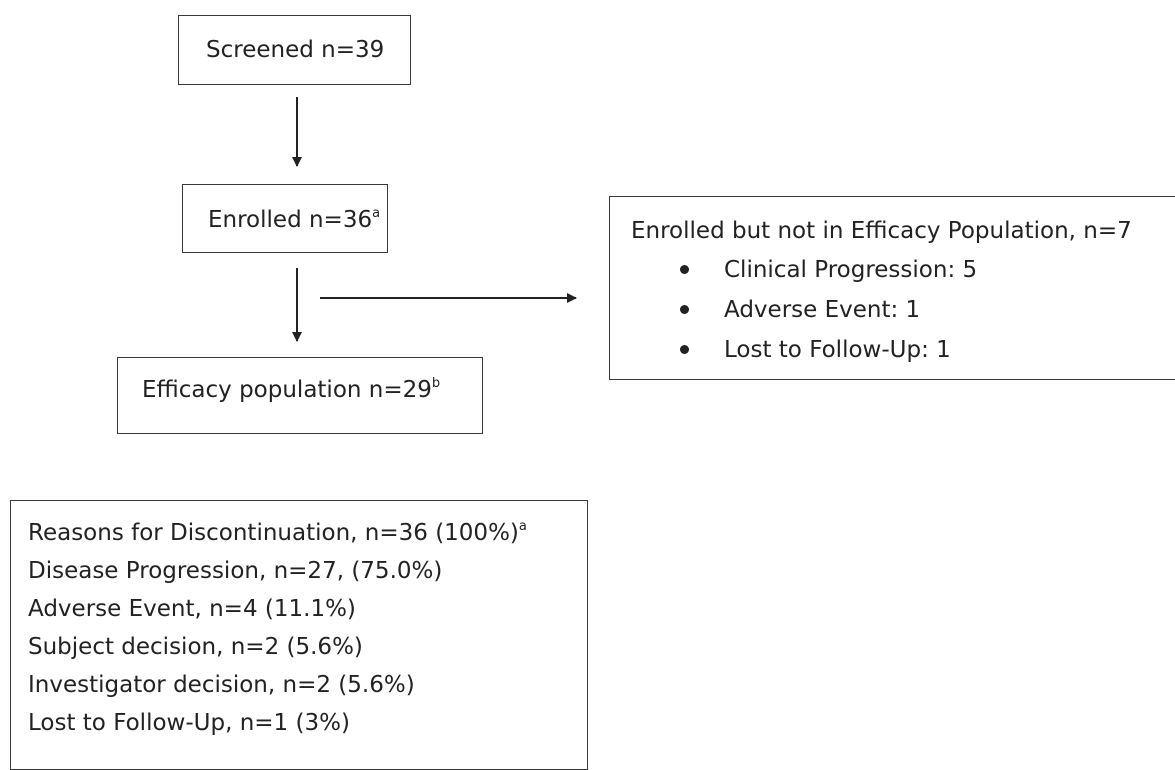  I want to click on discontinuation-item: Subject decision, n=2 (5.6%), so click(195, 647).